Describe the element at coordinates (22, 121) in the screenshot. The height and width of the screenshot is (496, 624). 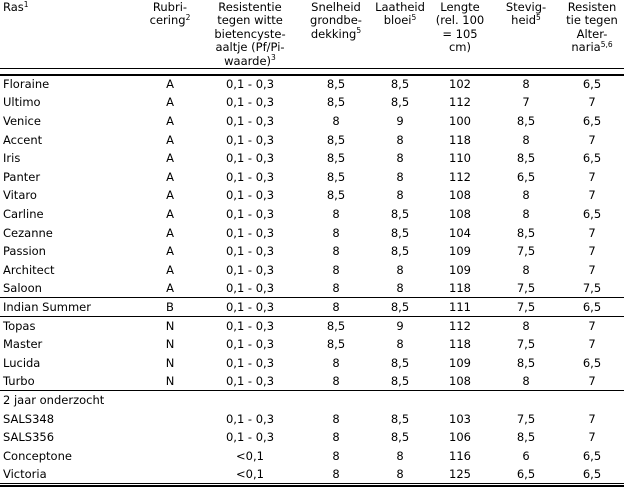
I see `cell-ras: Venice` at that location.